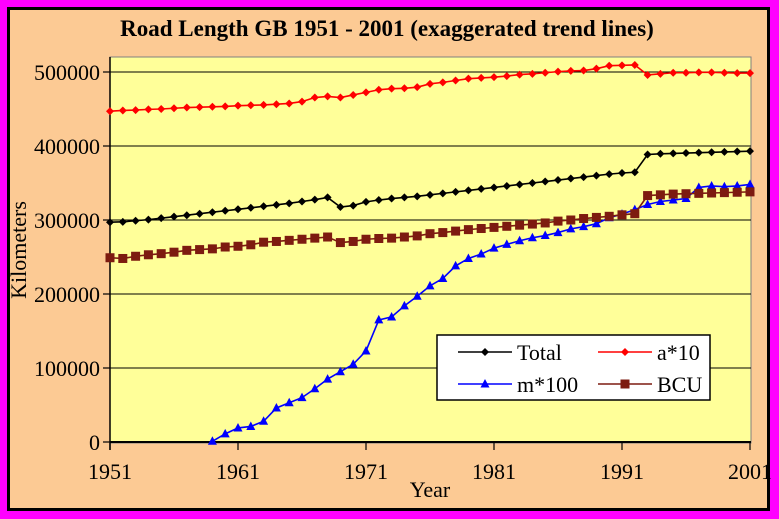 The height and width of the screenshot is (519, 779). What do you see at coordinates (67, 220) in the screenshot?
I see `y-tick-label: 300000` at bounding box center [67, 220].